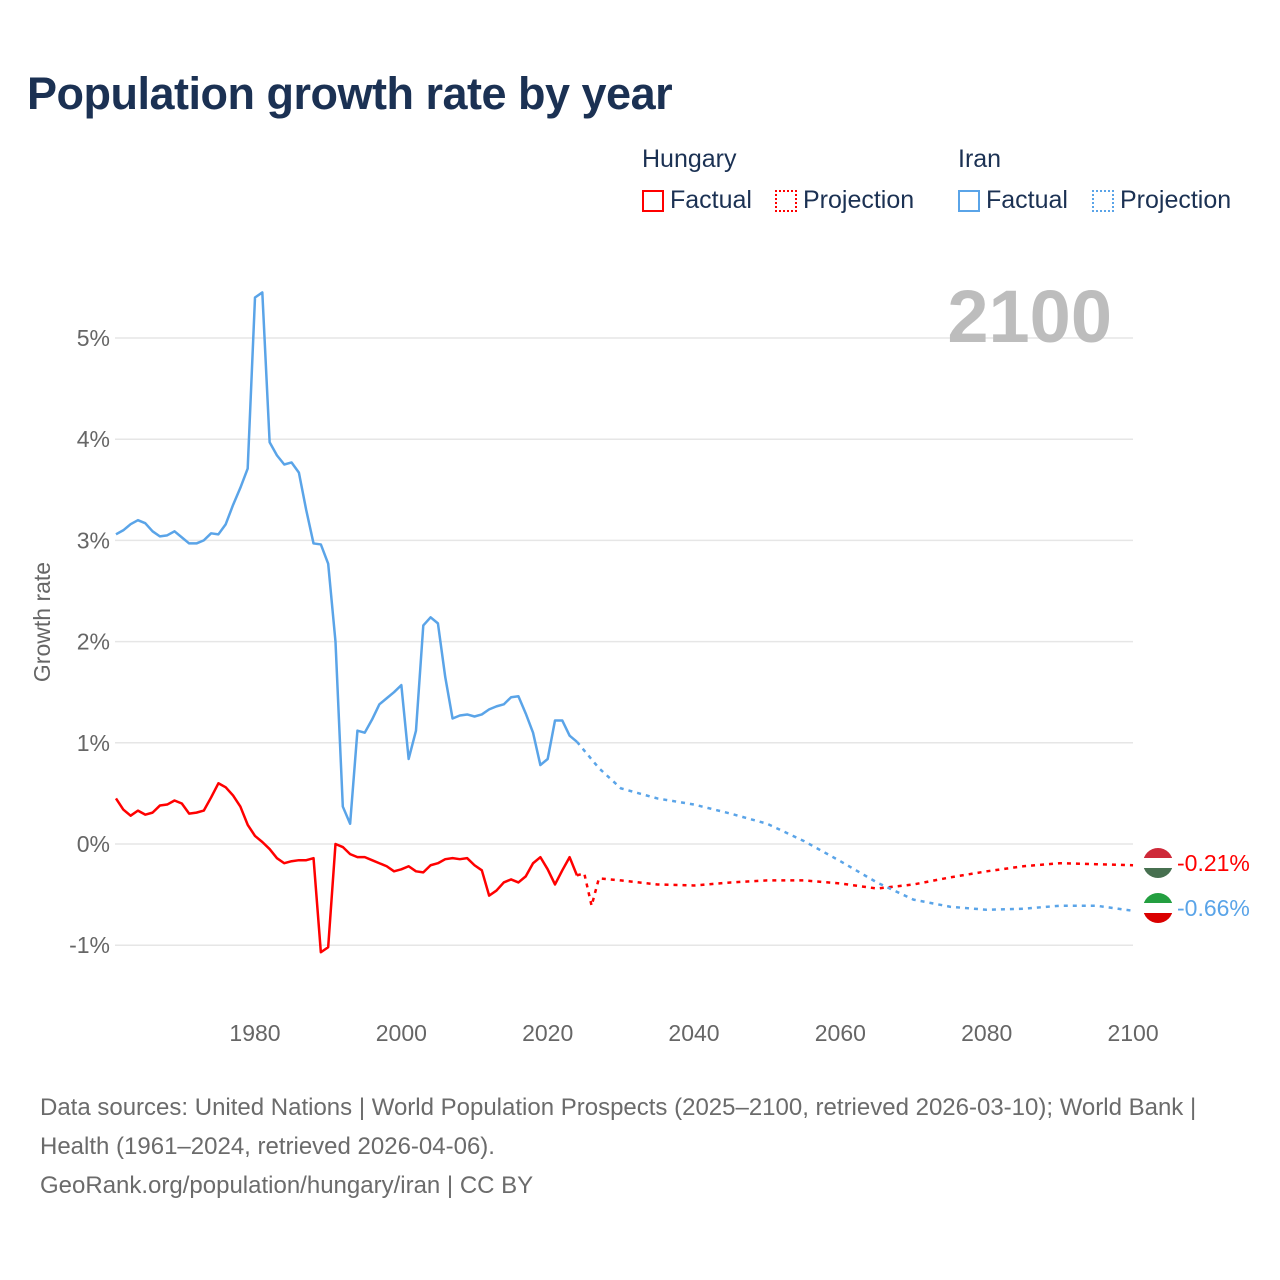 The height and width of the screenshot is (1280, 1280). Describe the element at coordinates (93, 338) in the screenshot. I see `y-tick-label: 5%` at that location.